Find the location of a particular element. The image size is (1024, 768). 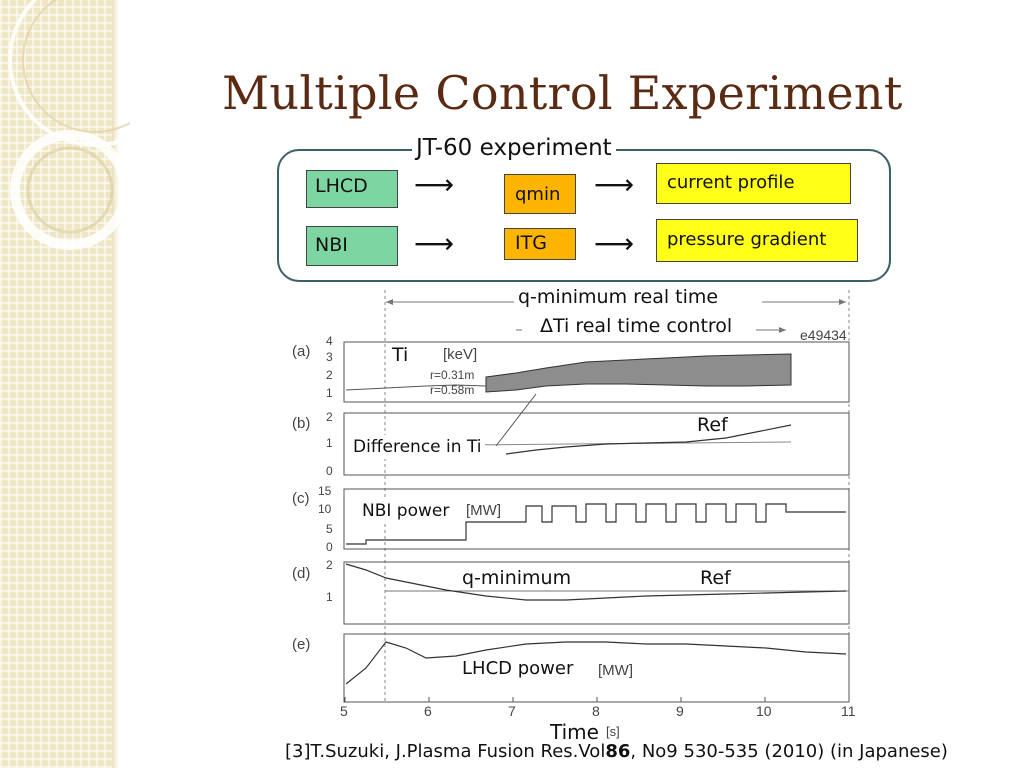

panel-c-tick: 15 is located at coordinates (325, 491).